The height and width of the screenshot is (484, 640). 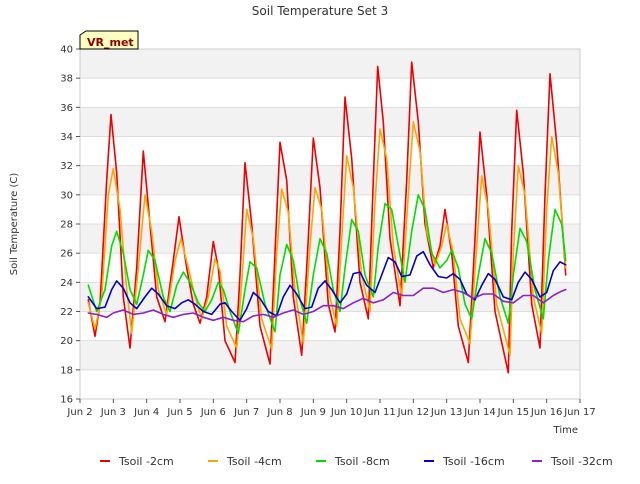 What do you see at coordinates (346, 412) in the screenshot?
I see `x-tick-label: Jun 10` at bounding box center [346, 412].